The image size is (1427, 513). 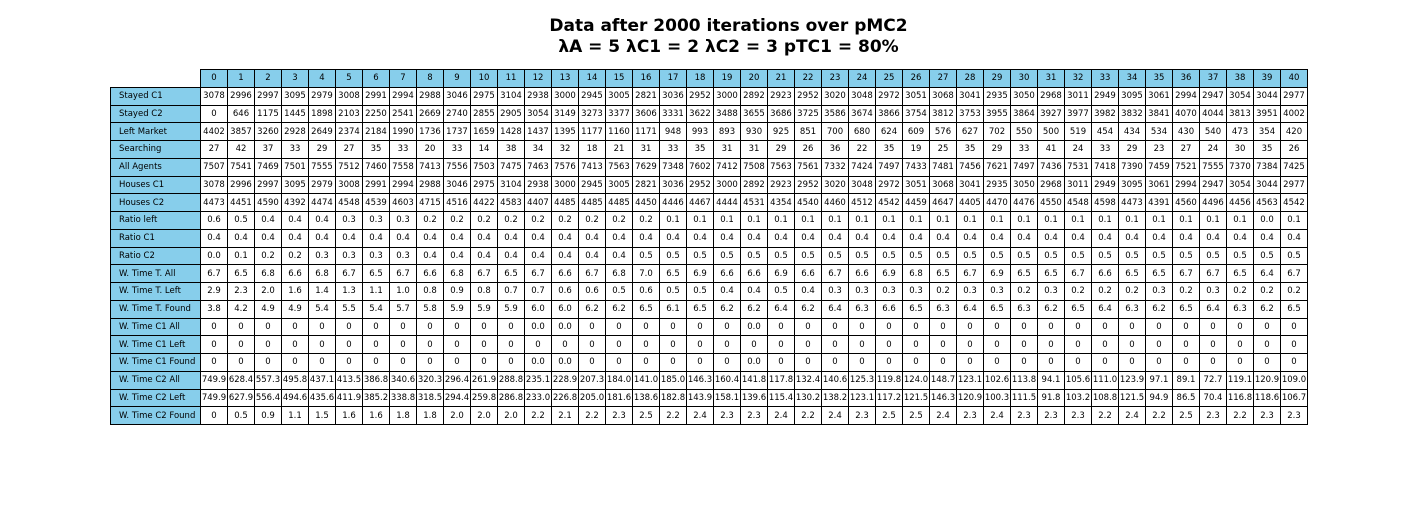 I want to click on table-cell: 550, so click(x=1024, y=131).